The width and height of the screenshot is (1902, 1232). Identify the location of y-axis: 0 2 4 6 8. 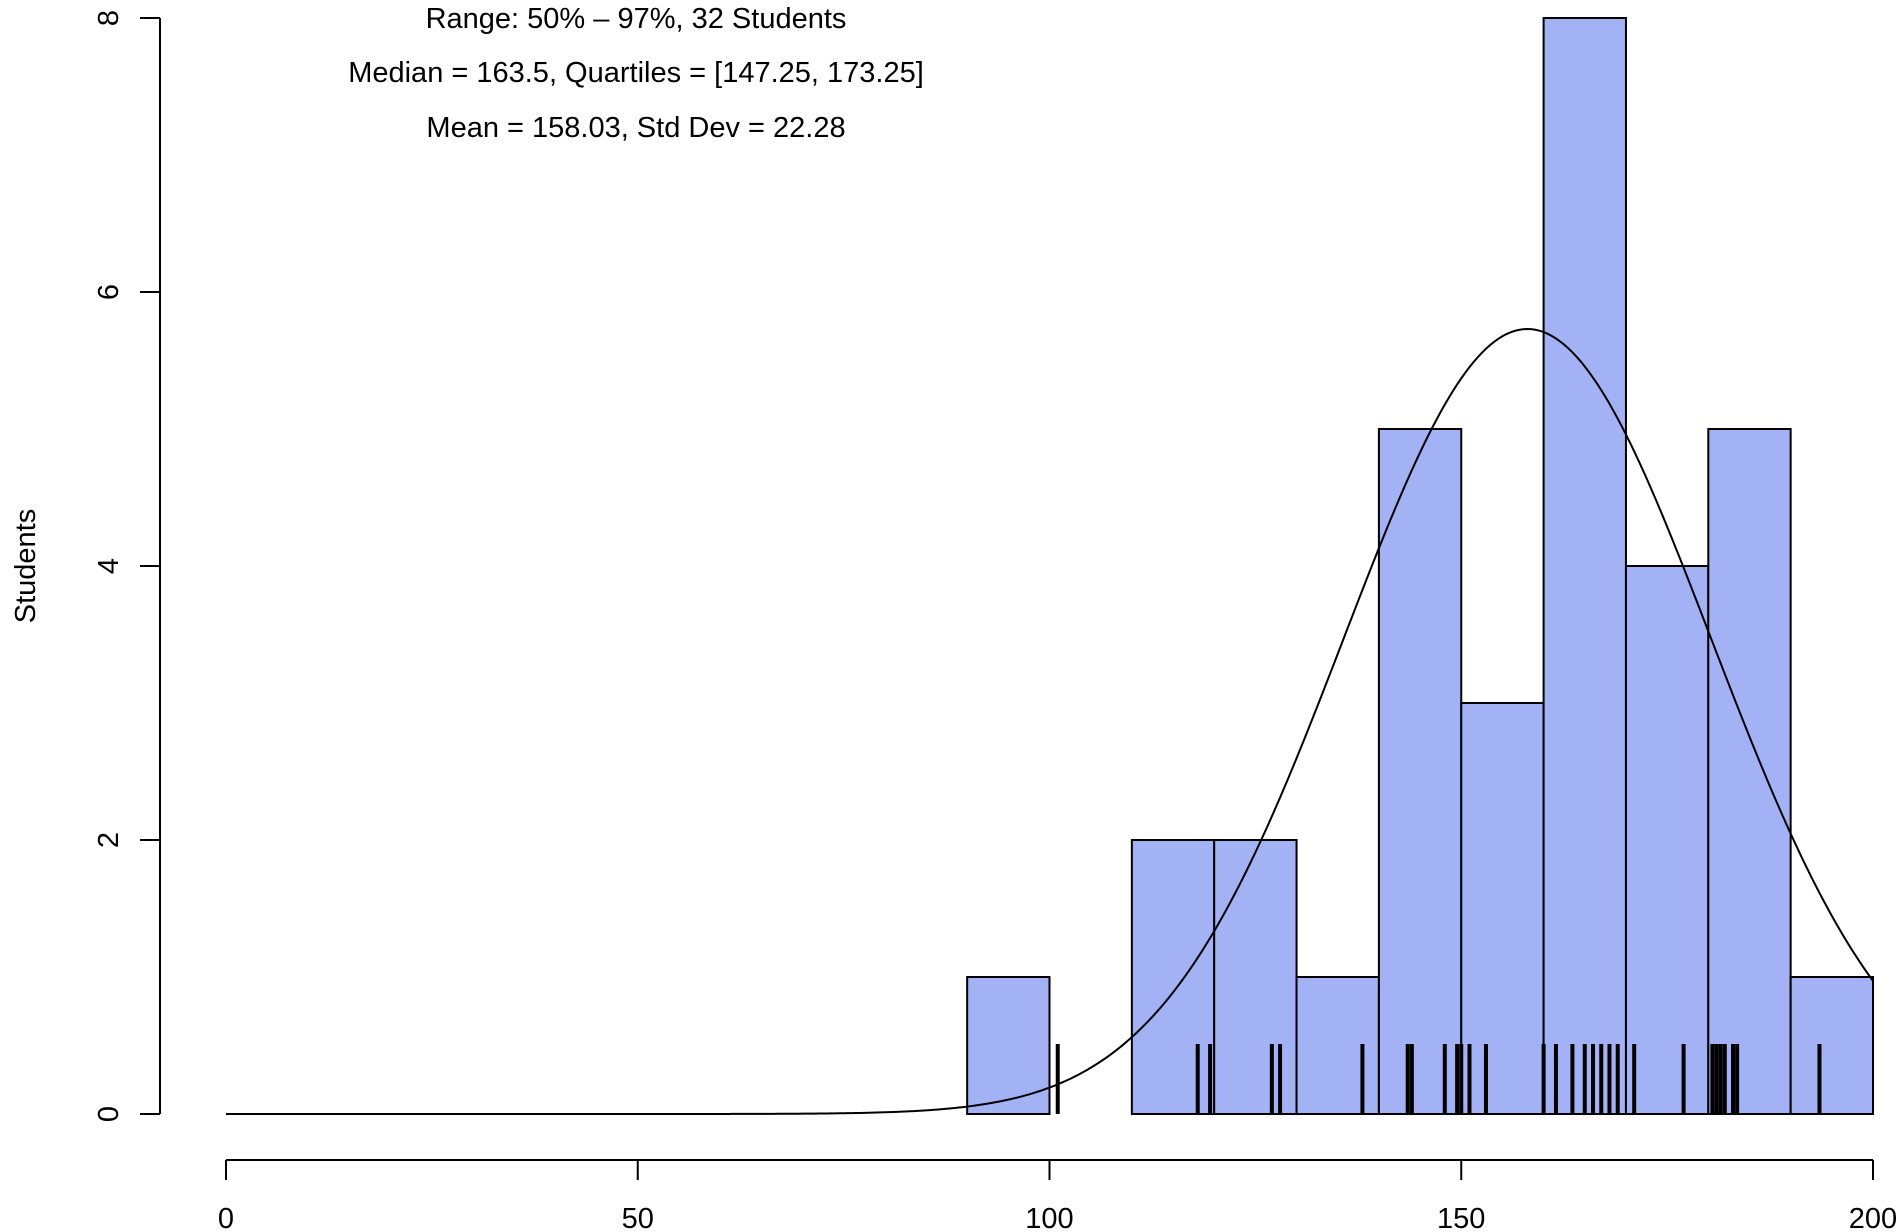
(127, 566).